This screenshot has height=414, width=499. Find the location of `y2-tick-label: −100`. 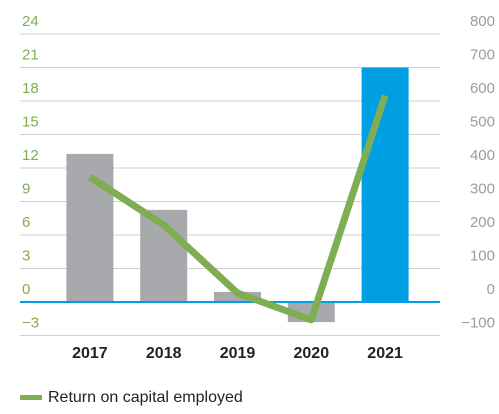

y2-tick-label: −100 is located at coordinates (478, 323).